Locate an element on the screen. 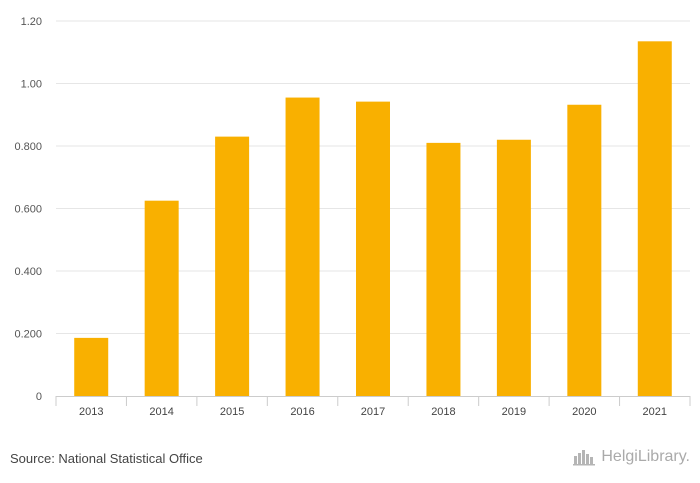 This screenshot has height=483, width=700. x-axis is located at coordinates (373, 401).